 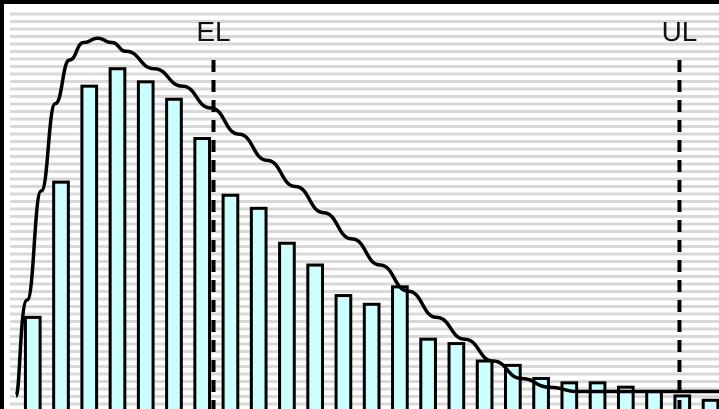 I want to click on reference-line-label: EL, so click(x=213, y=31).